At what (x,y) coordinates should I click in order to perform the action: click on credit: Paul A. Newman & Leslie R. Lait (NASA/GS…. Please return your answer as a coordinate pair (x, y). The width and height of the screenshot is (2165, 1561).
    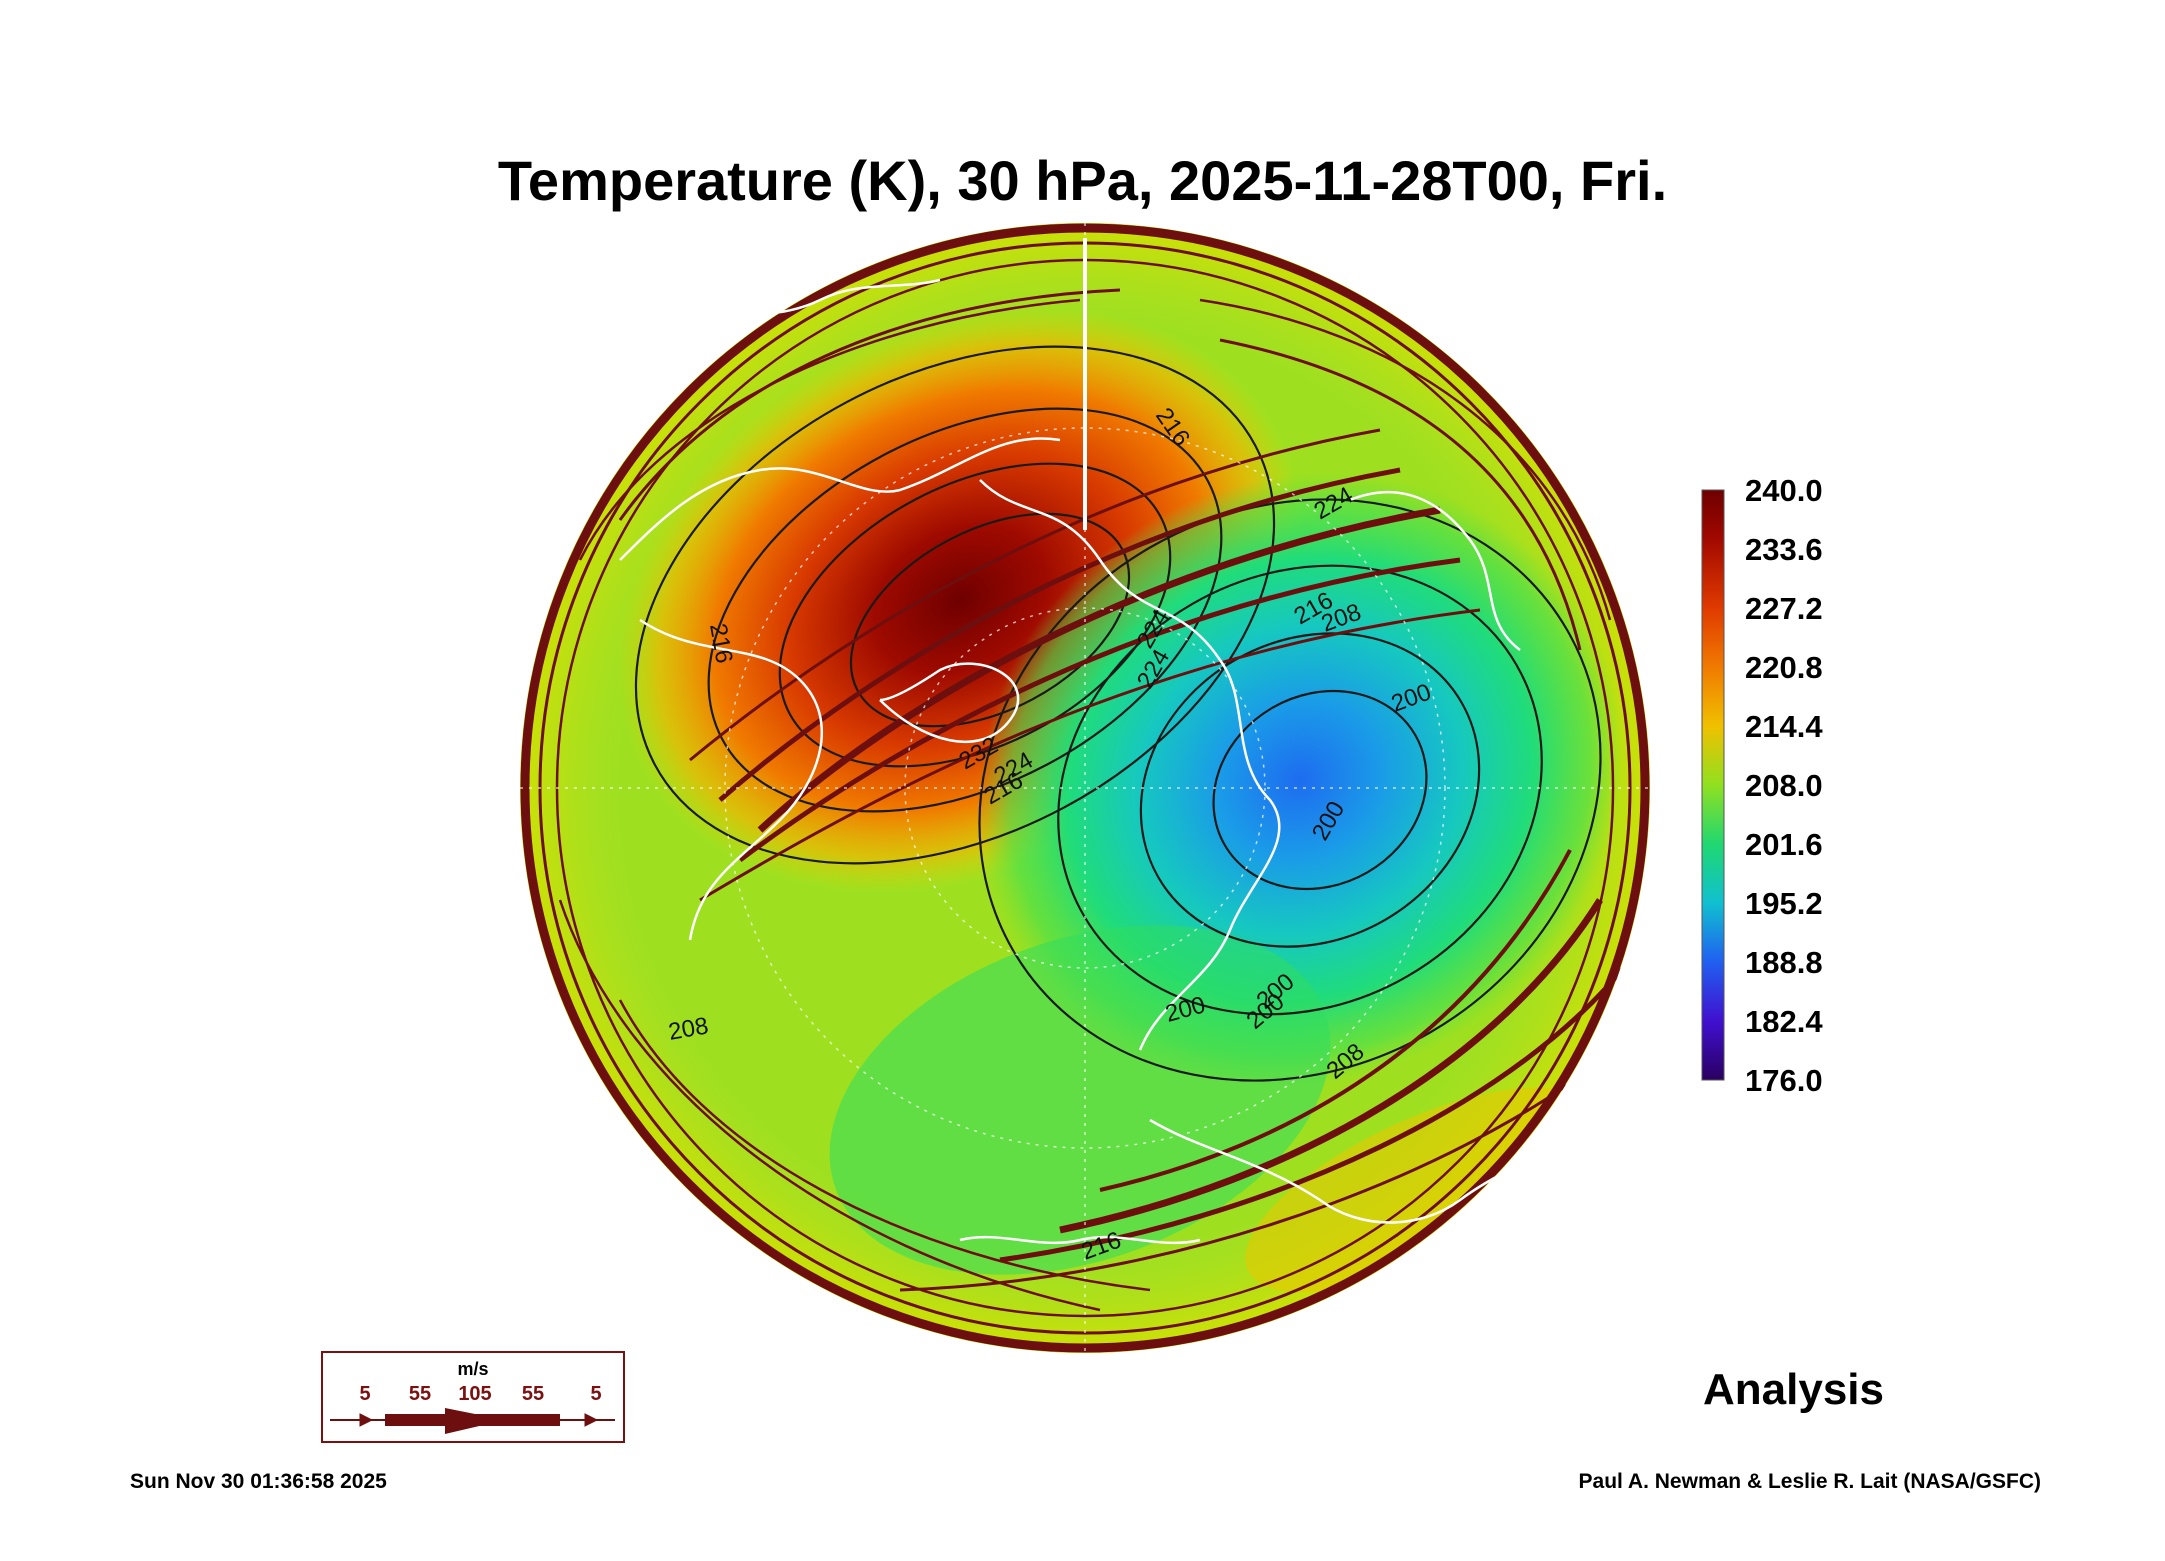
    Looking at the image, I should click on (1809, 1481).